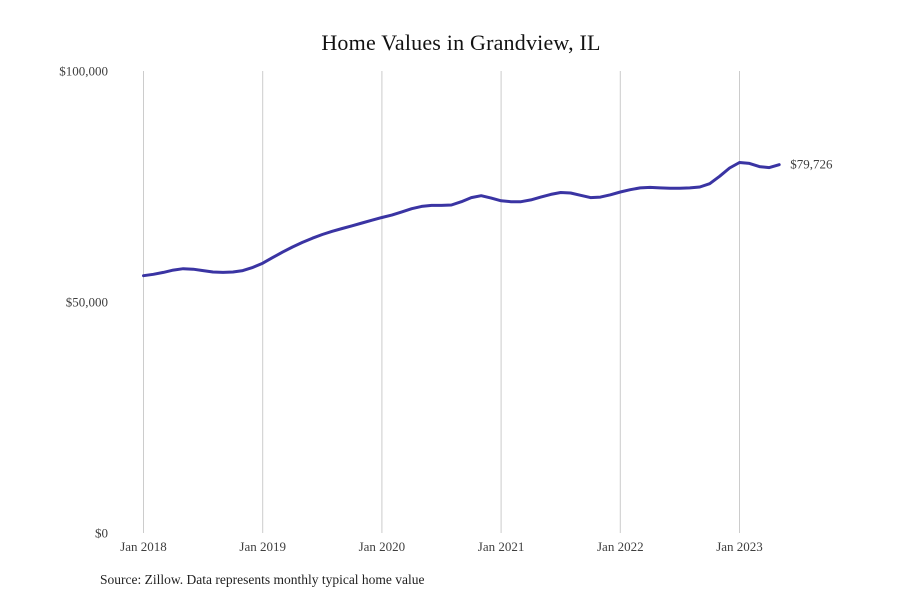 Image resolution: width=900 pixels, height=600 pixels. What do you see at coordinates (811, 164) in the screenshot?
I see `current-value-label: $79,726` at bounding box center [811, 164].